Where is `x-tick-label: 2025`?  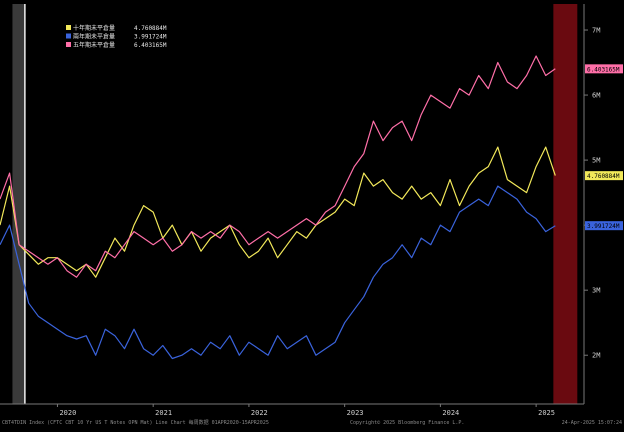
x-tick-label: 2025 is located at coordinates (546, 413).